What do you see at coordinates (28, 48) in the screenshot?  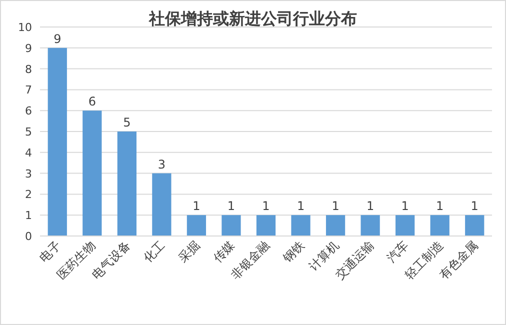 I see `y-tick-label: 9` at bounding box center [28, 48].